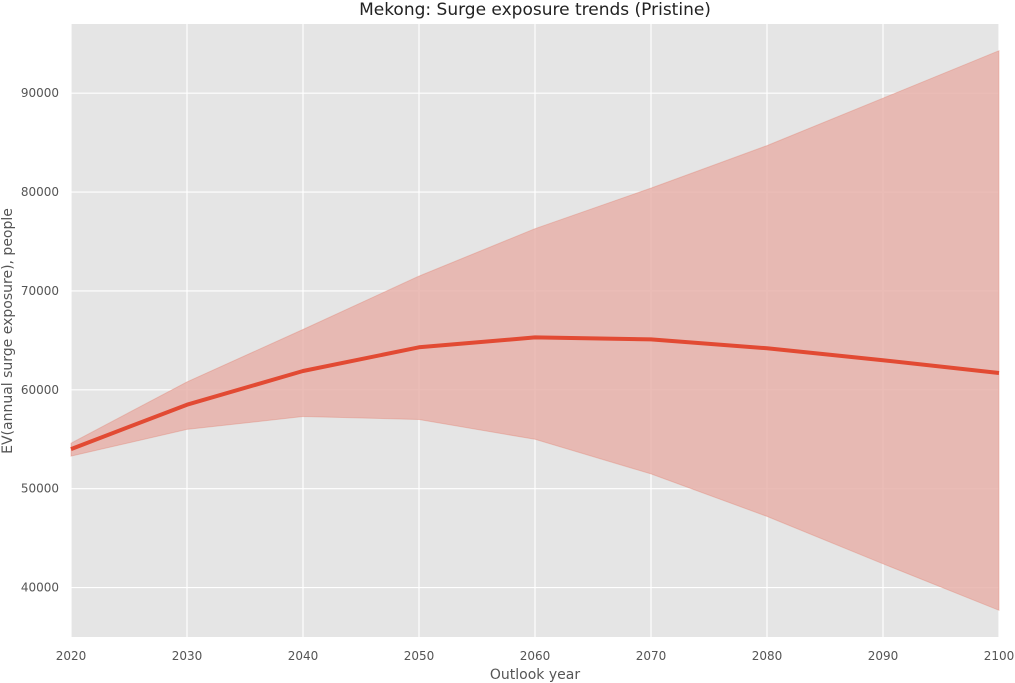 Image resolution: width=1015 pixels, height=683 pixels. Describe the element at coordinates (303, 656) in the screenshot. I see `x-tick-label: 2040` at that location.